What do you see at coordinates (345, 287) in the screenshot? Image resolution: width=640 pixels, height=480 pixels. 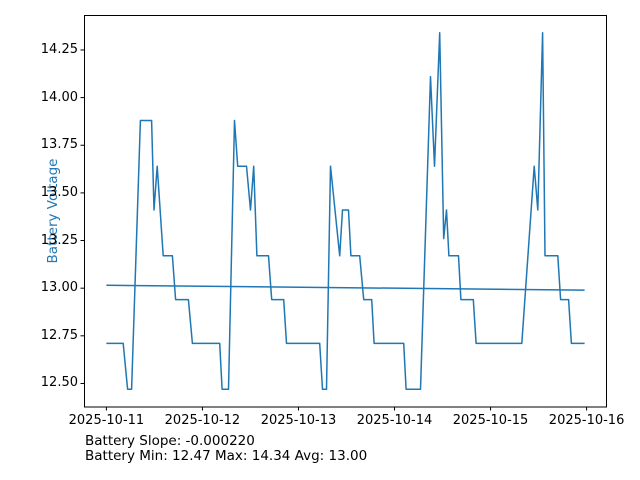 I see `trend-line` at bounding box center [345, 287].